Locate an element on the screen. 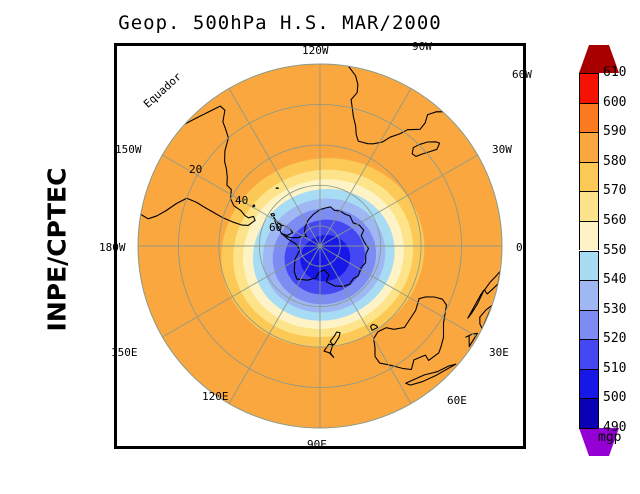  lon-label-120W: 120W is located at coordinates (315, 50).